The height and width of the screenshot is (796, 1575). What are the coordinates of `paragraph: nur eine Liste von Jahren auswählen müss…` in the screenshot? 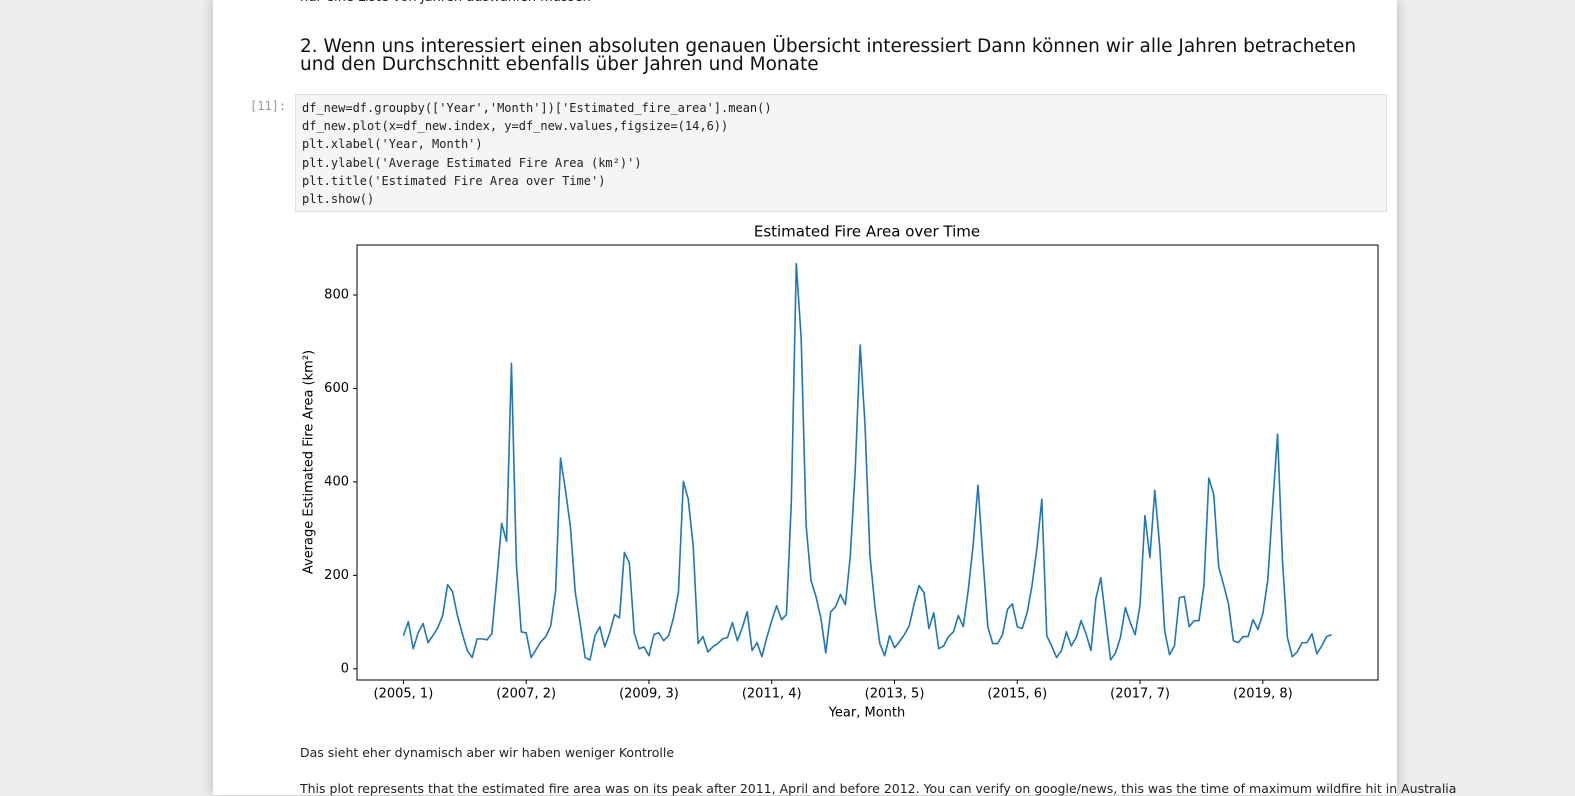 It's located at (445, 2).